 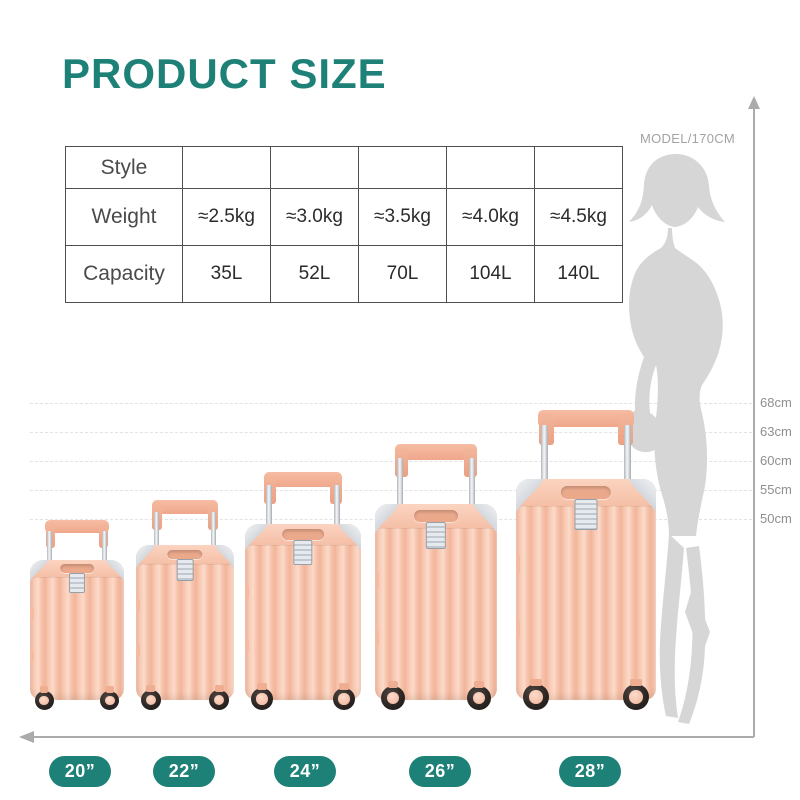 What do you see at coordinates (124, 217) in the screenshot?
I see `weight-row-label: Weight` at bounding box center [124, 217].